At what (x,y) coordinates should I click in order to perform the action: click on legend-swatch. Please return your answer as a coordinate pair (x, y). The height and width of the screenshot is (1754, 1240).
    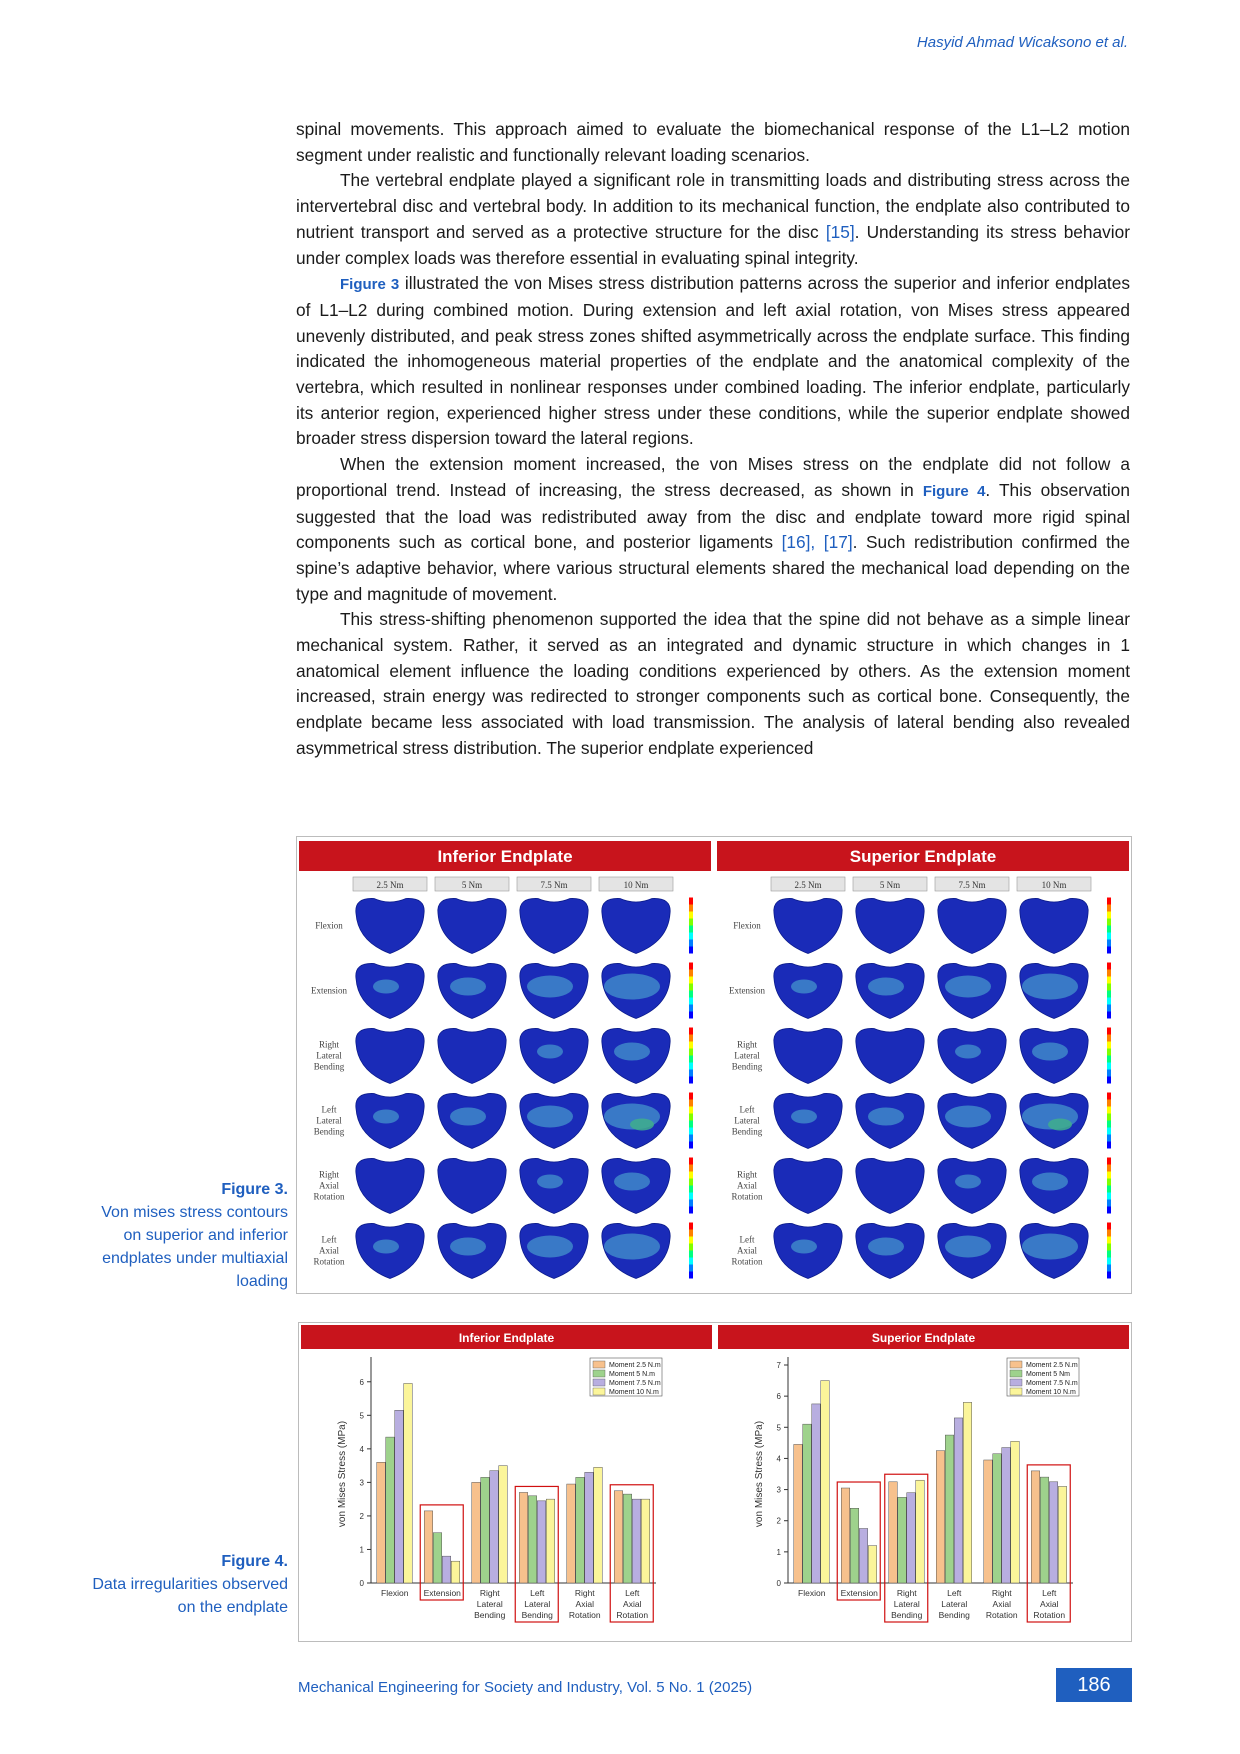
    Looking at the image, I should click on (1016, 1373).